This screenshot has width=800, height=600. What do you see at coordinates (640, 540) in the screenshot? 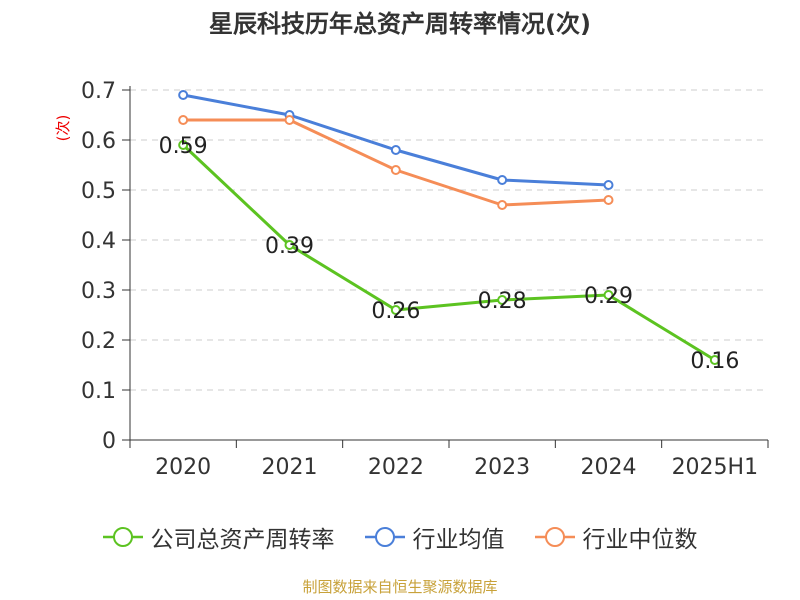
I see `legend-label-industry-median: 行业中位数` at bounding box center [640, 540].